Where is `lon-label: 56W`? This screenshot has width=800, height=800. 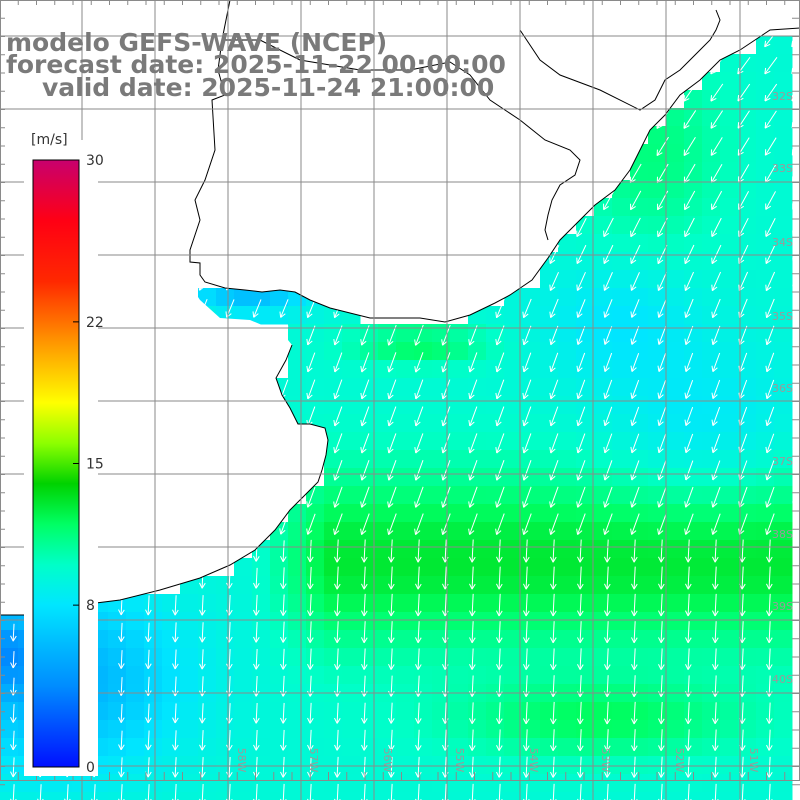
lon-label: 56W is located at coordinates (387, 760).